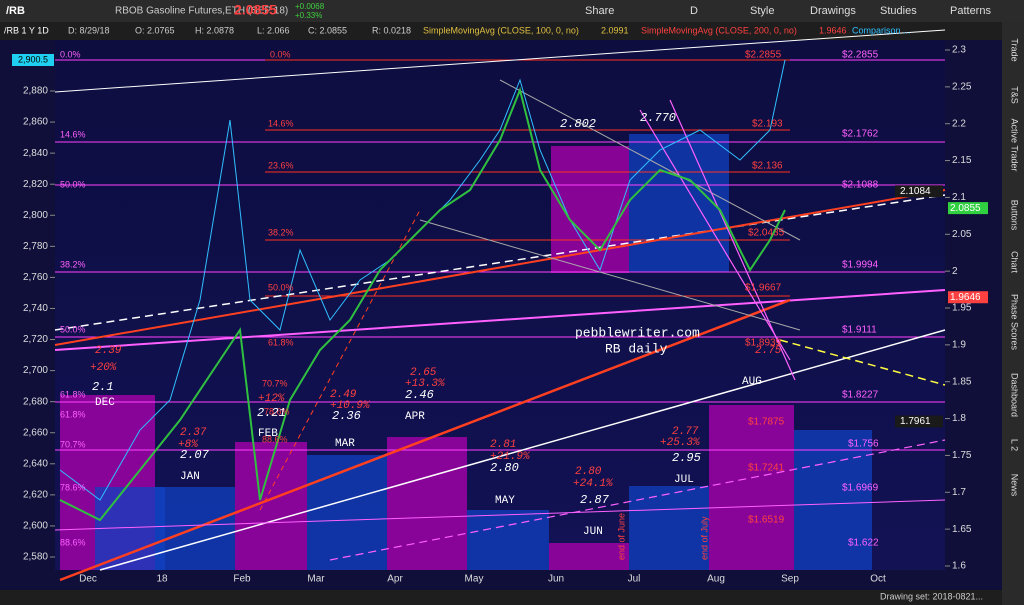 This screenshot has height=605, width=1024. Describe the element at coordinates (965, 208) in the screenshot. I see `price-badge-label: 2.0855` at that location.